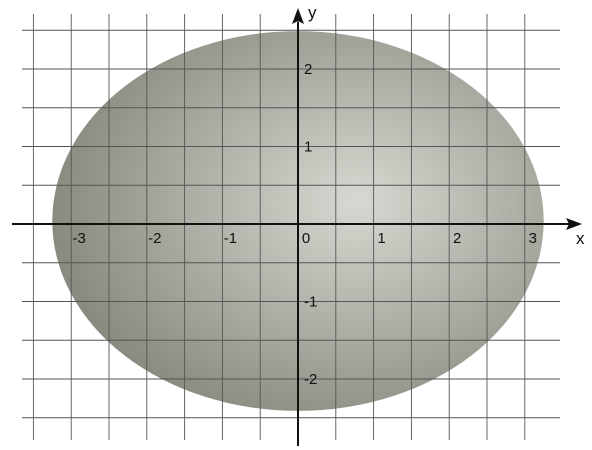 The height and width of the screenshot is (450, 592). What do you see at coordinates (574, 224) in the screenshot?
I see `x-axis-arrowhead` at bounding box center [574, 224].